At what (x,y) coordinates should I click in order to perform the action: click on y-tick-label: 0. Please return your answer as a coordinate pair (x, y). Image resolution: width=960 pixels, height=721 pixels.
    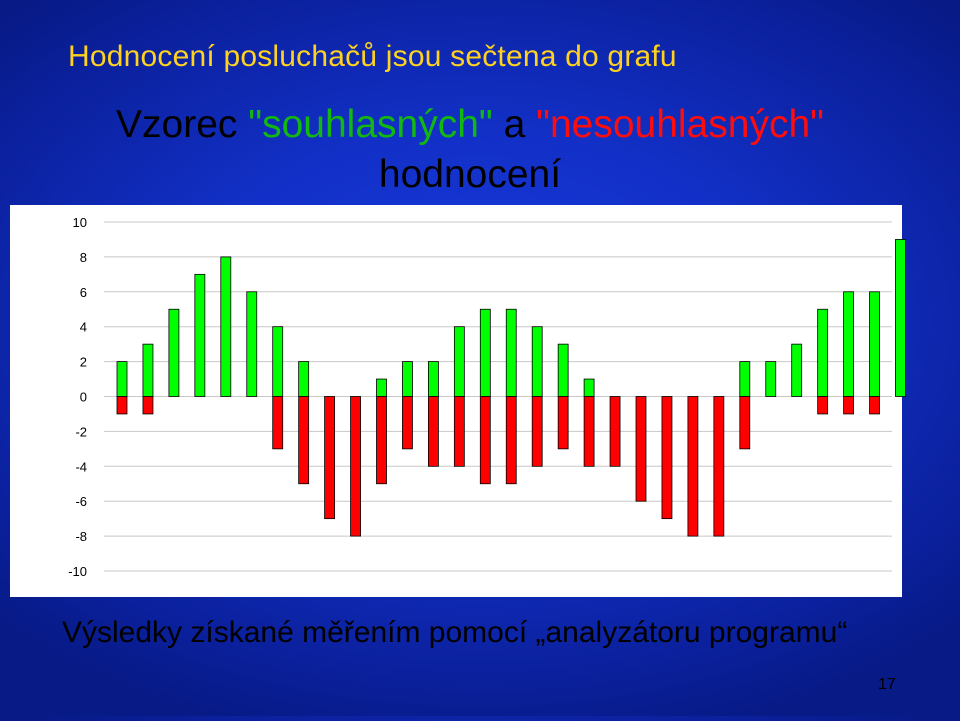
    Looking at the image, I should click on (83, 397).